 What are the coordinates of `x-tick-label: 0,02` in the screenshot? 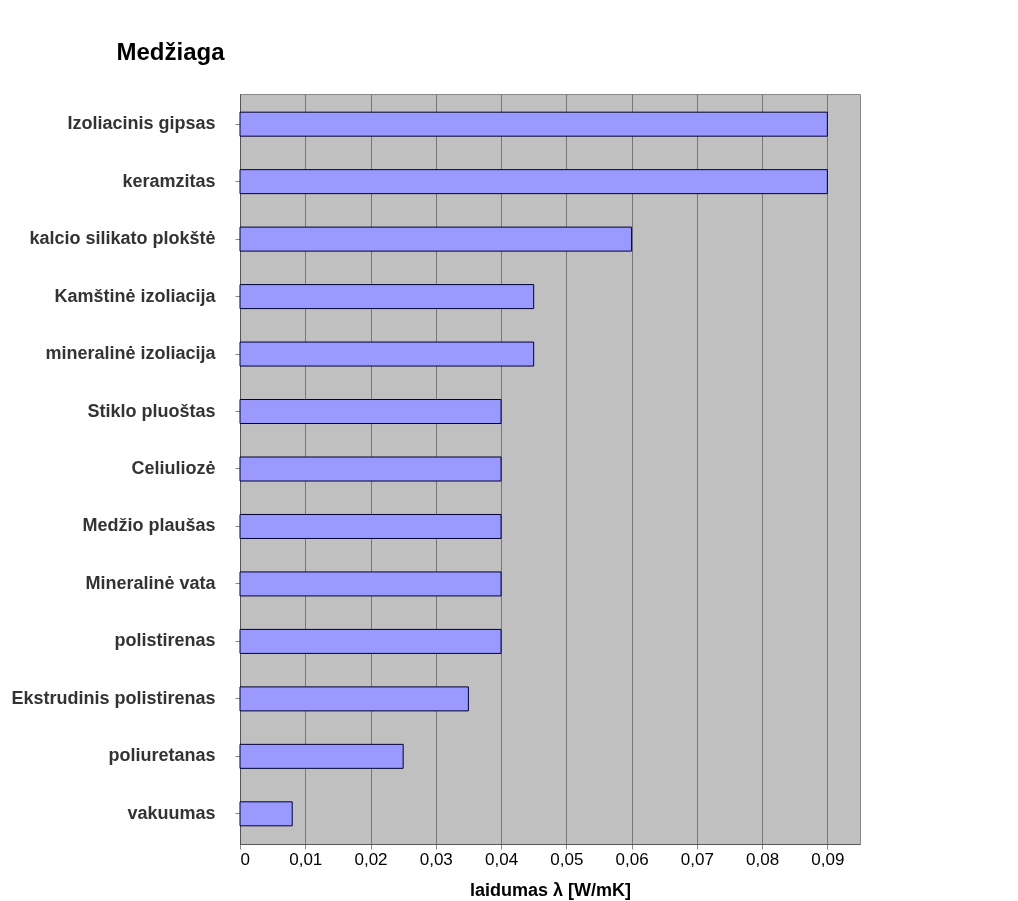 It's located at (371, 859).